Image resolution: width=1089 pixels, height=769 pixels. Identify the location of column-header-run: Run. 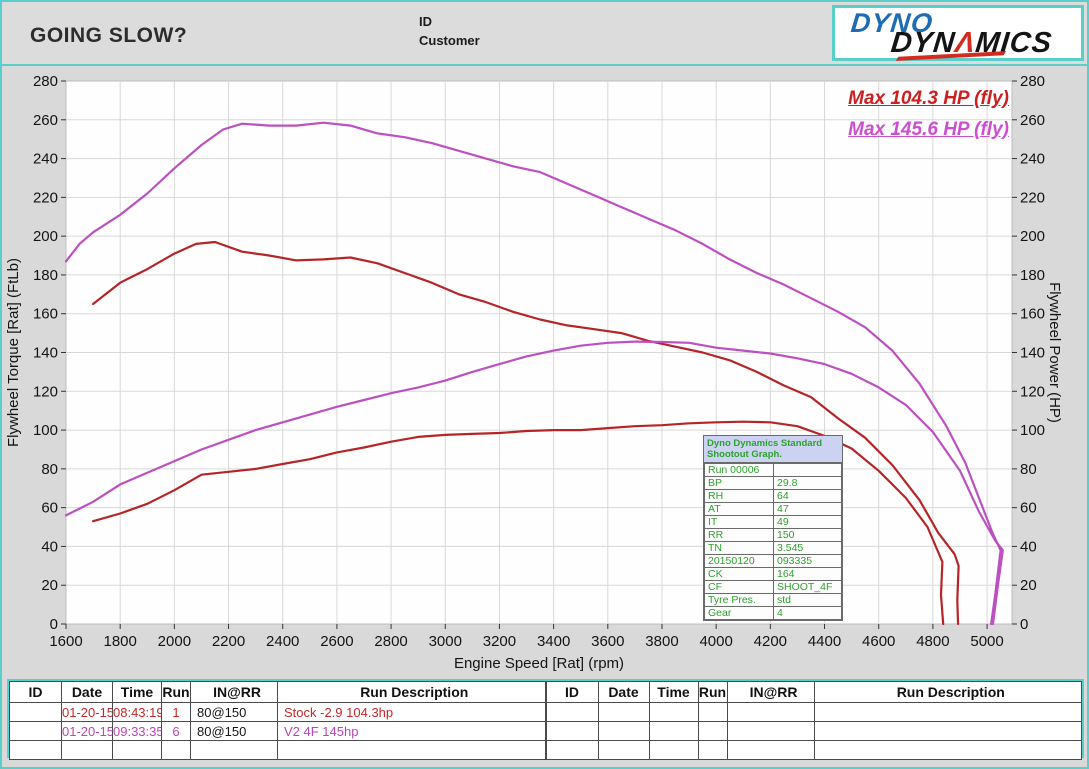
(712, 692).